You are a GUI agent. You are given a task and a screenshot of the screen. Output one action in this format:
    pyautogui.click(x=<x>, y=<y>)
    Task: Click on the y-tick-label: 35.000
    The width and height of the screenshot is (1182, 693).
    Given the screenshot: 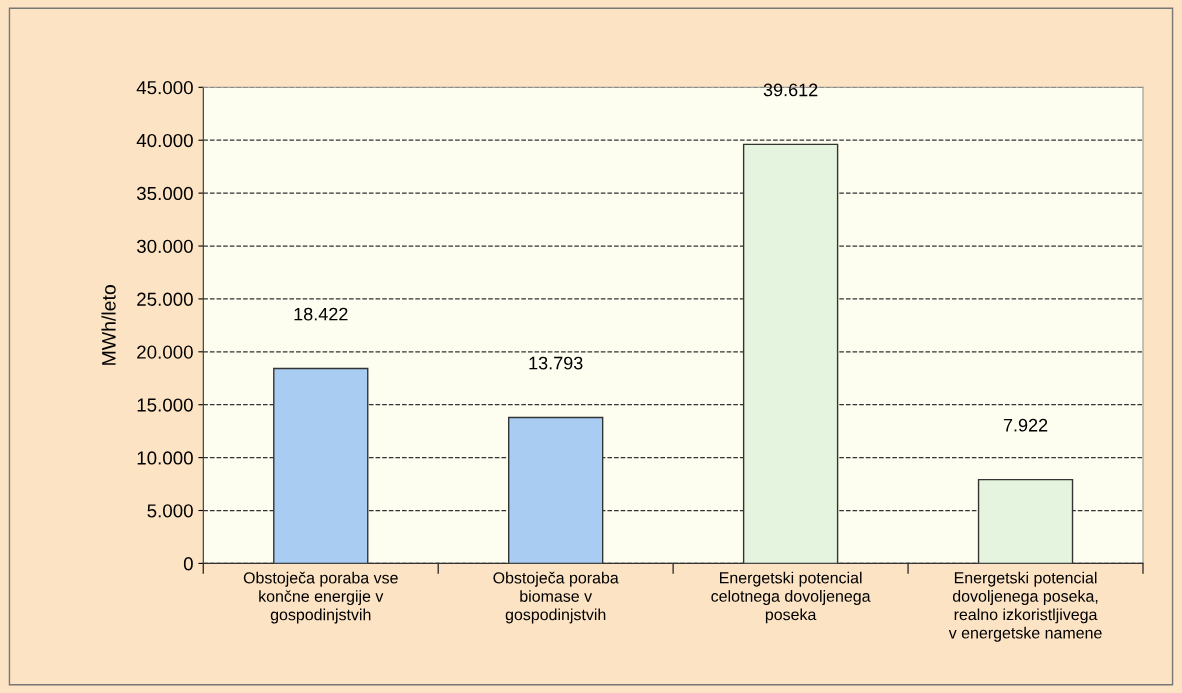 What is the action you would take?
    pyautogui.click(x=164, y=193)
    